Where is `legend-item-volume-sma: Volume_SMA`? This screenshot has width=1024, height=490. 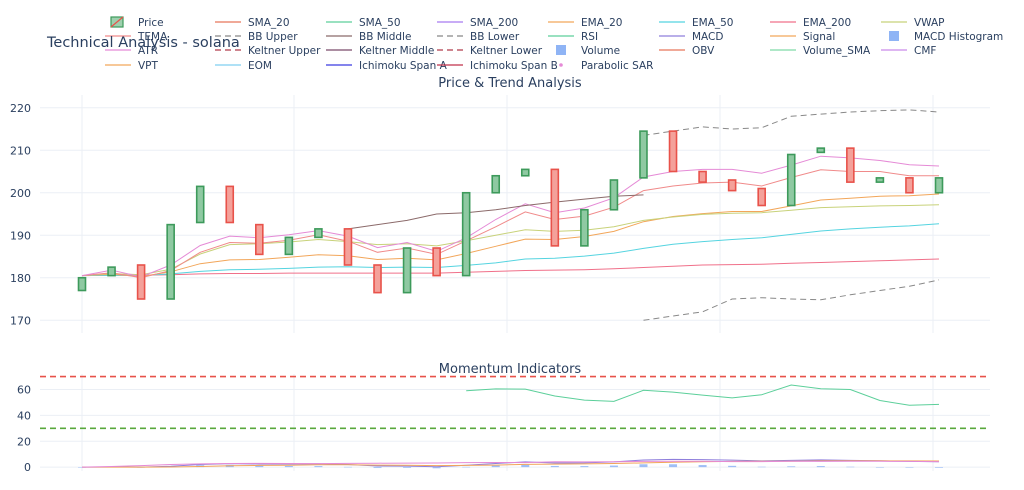 legend-item-volume-sma: Volume_SMA is located at coordinates (820, 51).